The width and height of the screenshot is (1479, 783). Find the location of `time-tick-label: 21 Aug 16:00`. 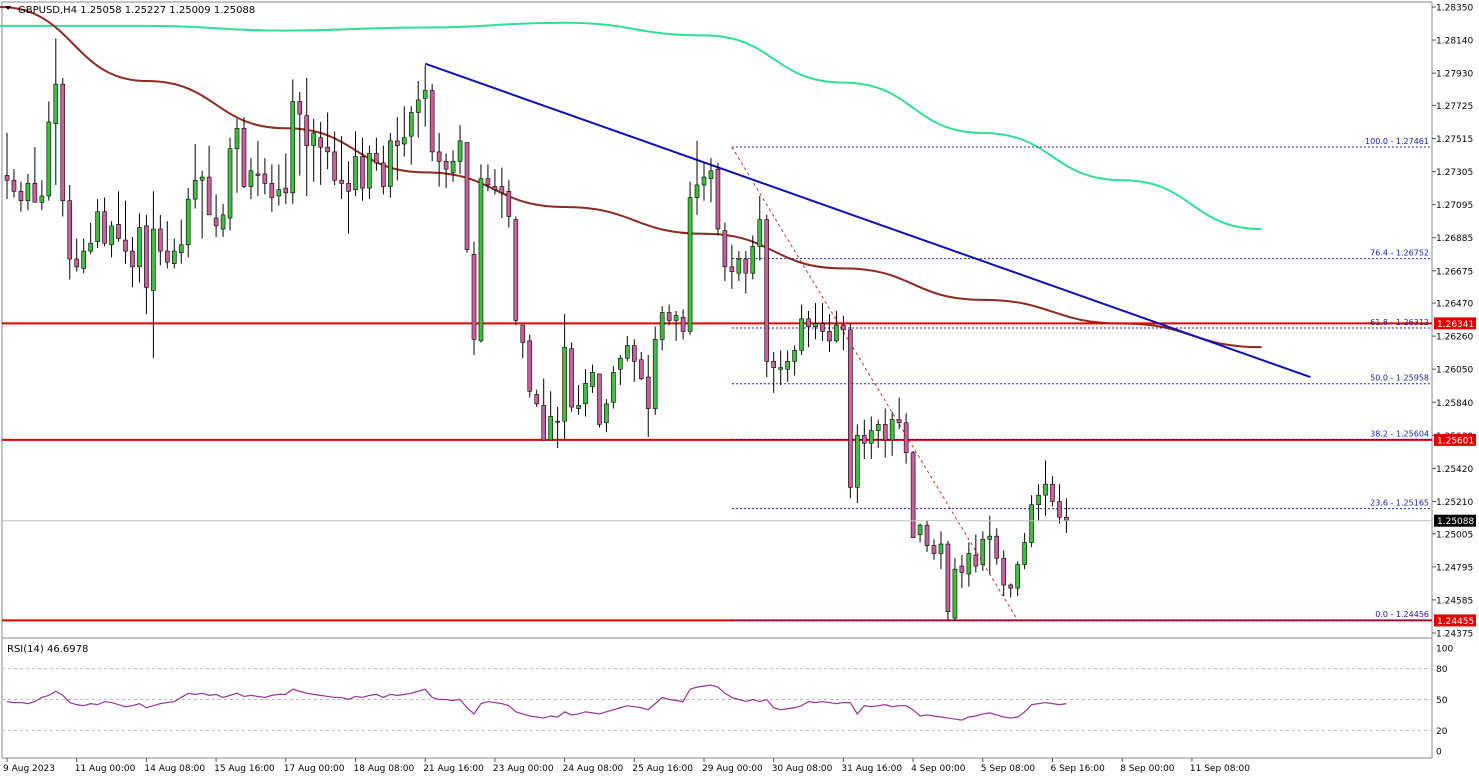

time-tick-label: 21 Aug 16:00 is located at coordinates (453, 769).